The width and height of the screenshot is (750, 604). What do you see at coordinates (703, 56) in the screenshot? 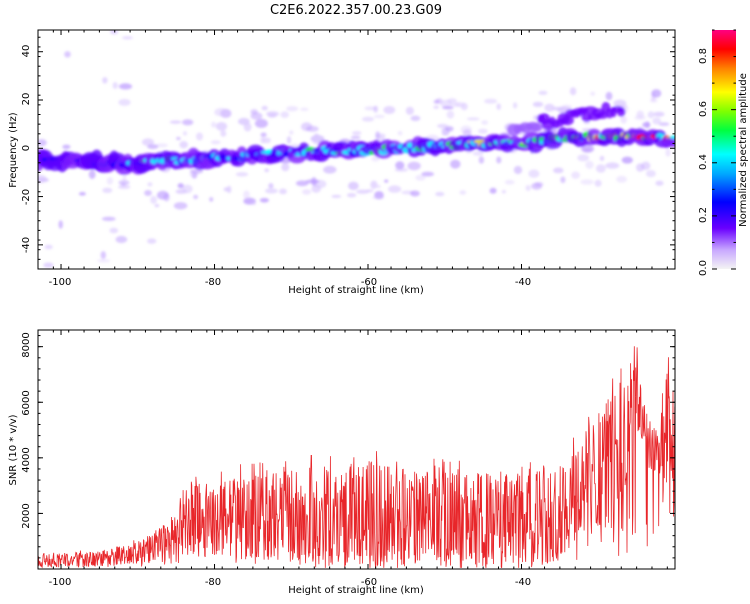
I see `colorbar-tick-label: 0.8` at bounding box center [703, 56].